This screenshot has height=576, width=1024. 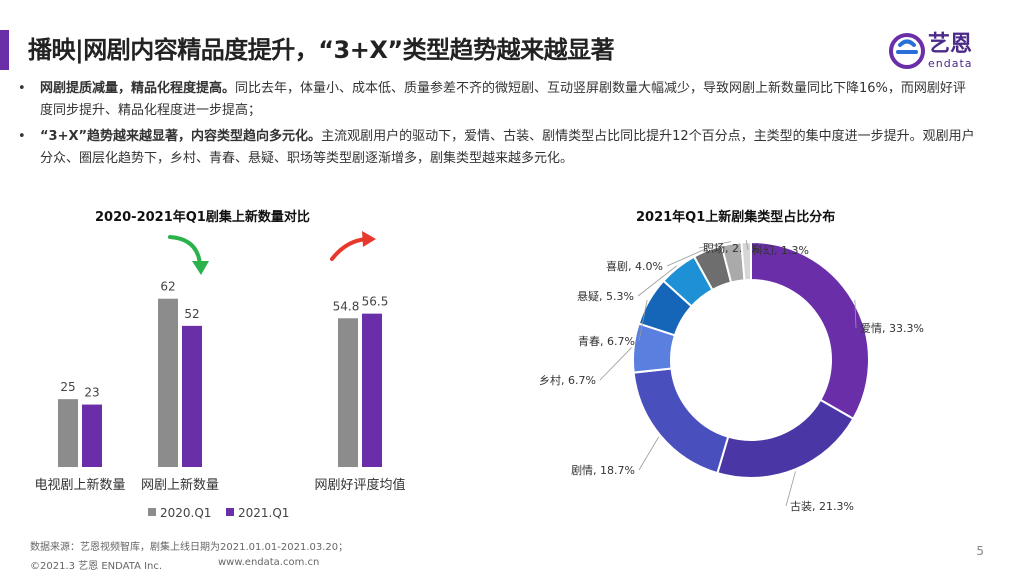 What do you see at coordinates (167, 287) in the screenshot?
I see `bar-value-label: 62` at bounding box center [167, 287].